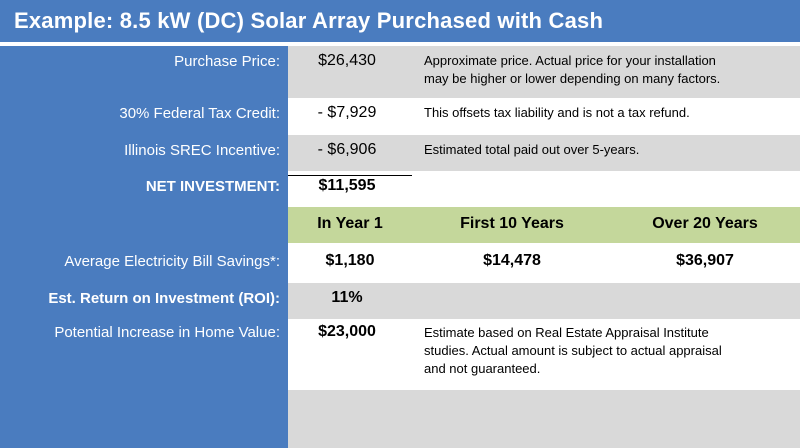  Describe the element at coordinates (532, 149) in the screenshot. I see `srec-note: Estimated total paid out over 5-years.` at that location.